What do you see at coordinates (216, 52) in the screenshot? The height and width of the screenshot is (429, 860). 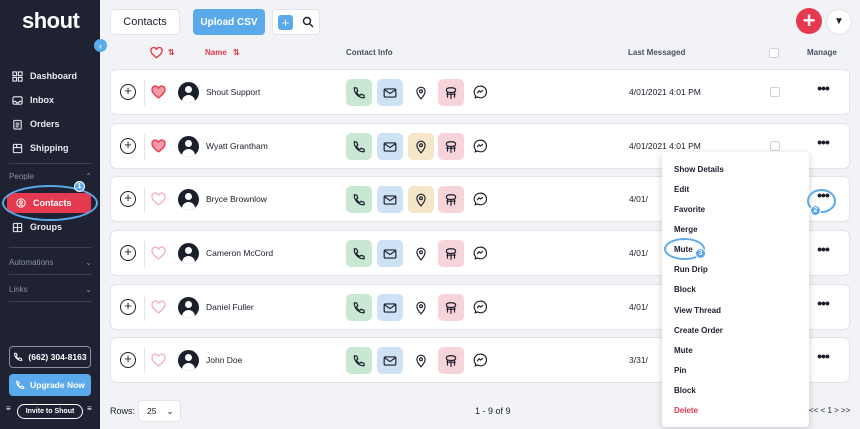 I see `header-name: Name` at bounding box center [216, 52].